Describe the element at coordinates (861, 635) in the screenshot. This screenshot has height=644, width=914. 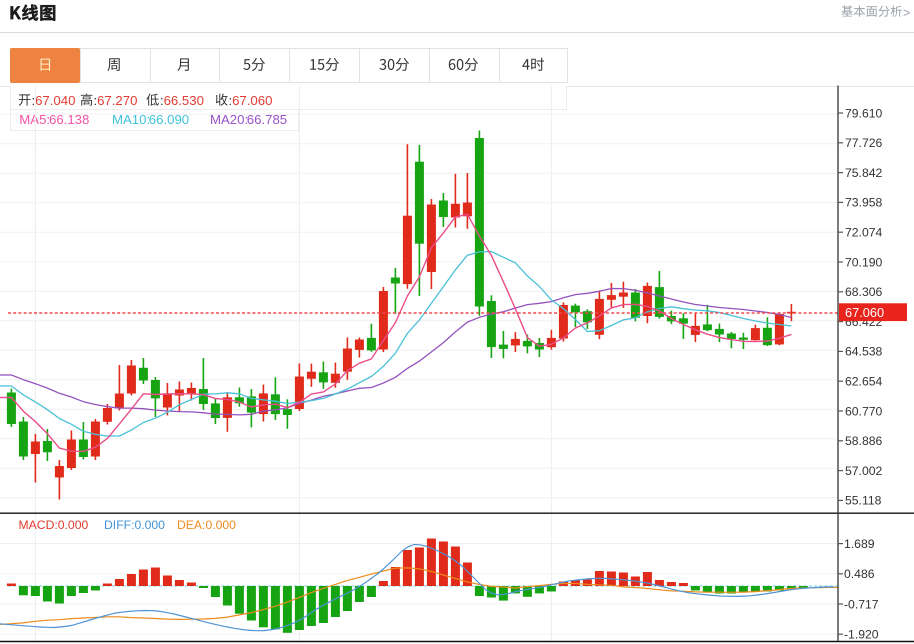
I see `svg-text: -1.920` at that location.